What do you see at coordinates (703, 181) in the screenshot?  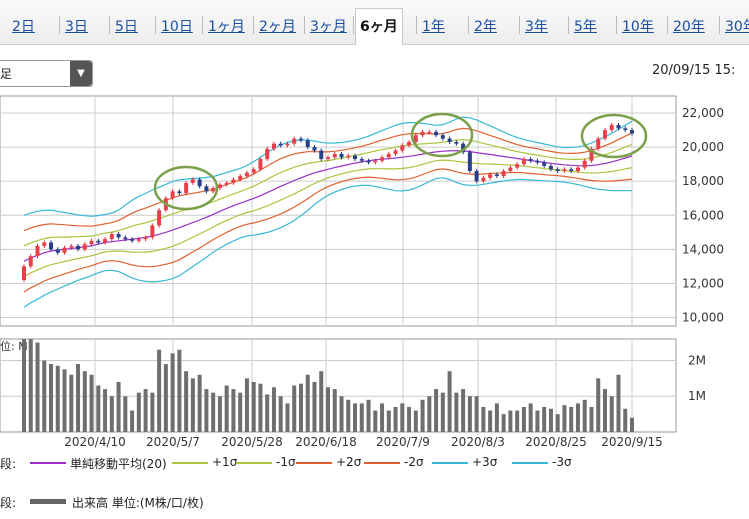 I see `y-tick-label: 18,000` at bounding box center [703, 181].